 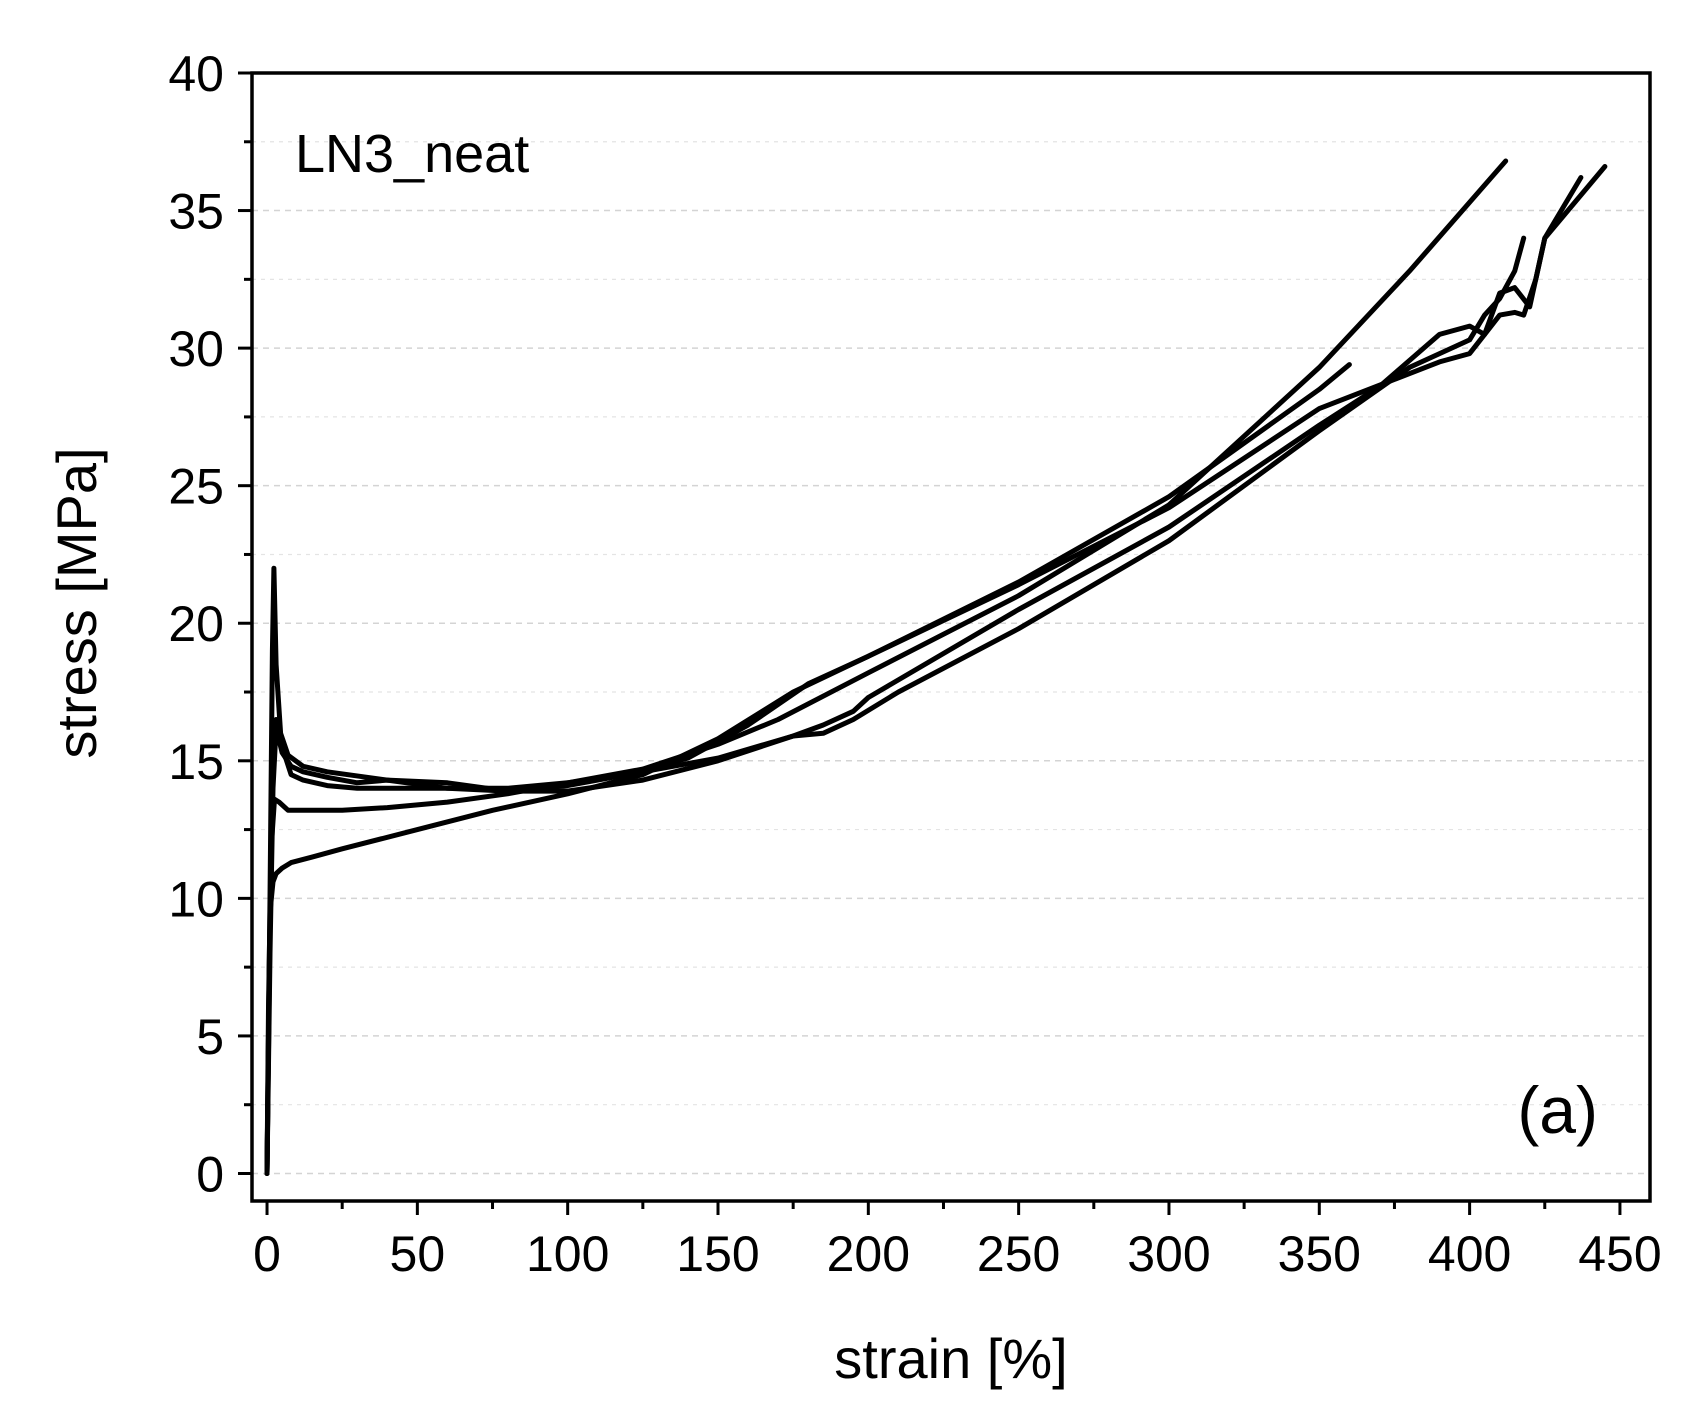 What do you see at coordinates (267, 1254) in the screenshot?
I see `x-tick-label: 0` at bounding box center [267, 1254].